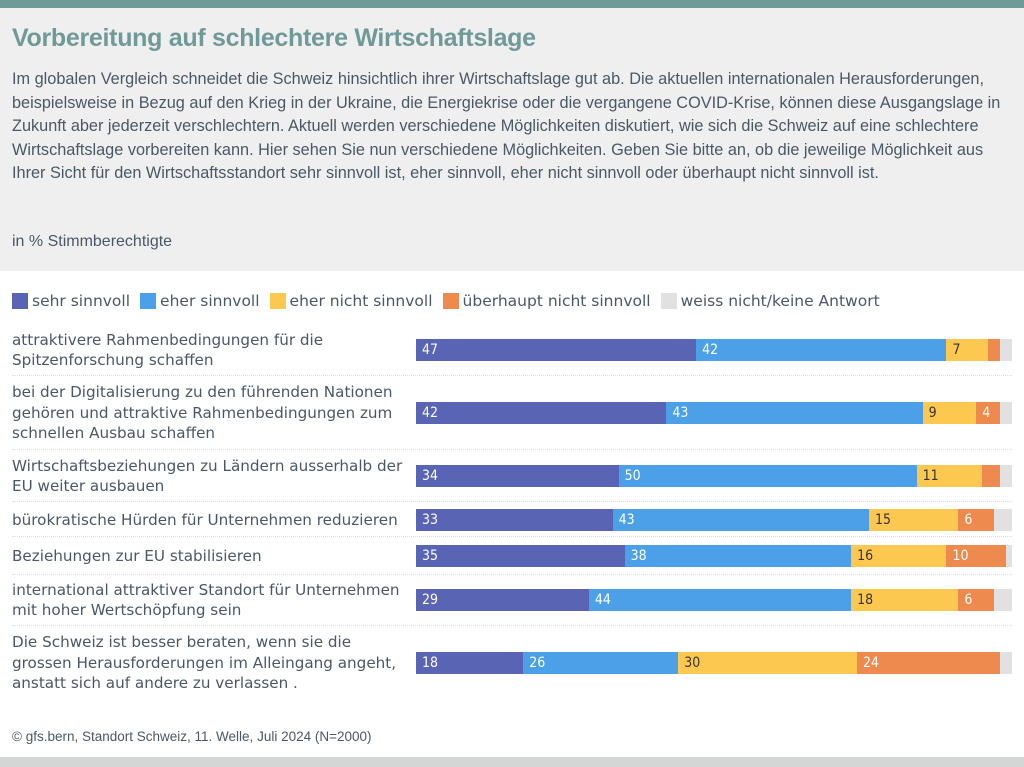 The image size is (1024, 767). I want to click on legend-item: eher sinnvoll, so click(200, 301).